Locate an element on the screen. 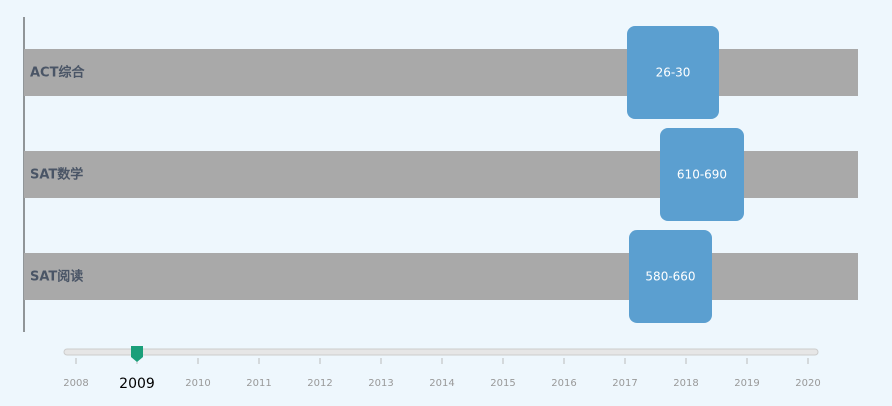  range-label: 610-690 is located at coordinates (702, 175).